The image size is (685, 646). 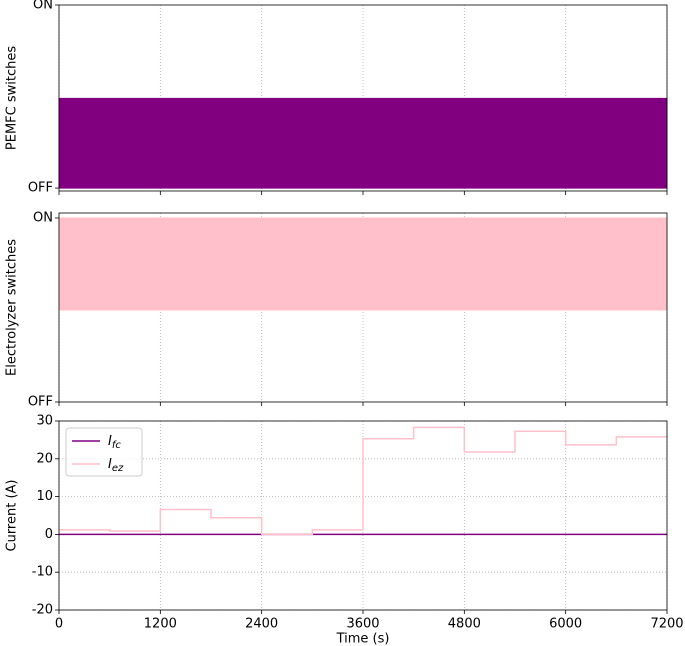 What do you see at coordinates (59, 624) in the screenshot?
I see `x-tick-label: 0` at bounding box center [59, 624].